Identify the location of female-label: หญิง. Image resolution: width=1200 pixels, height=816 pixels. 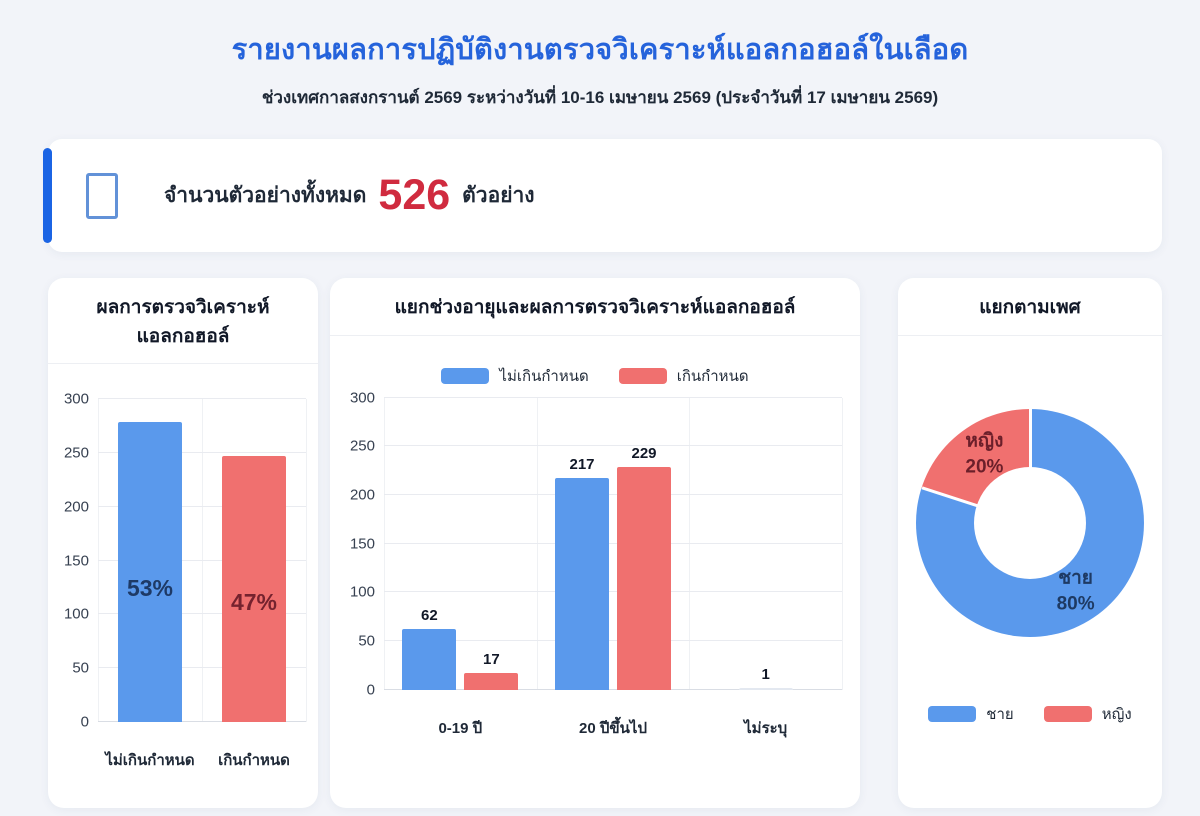
(1116, 714).